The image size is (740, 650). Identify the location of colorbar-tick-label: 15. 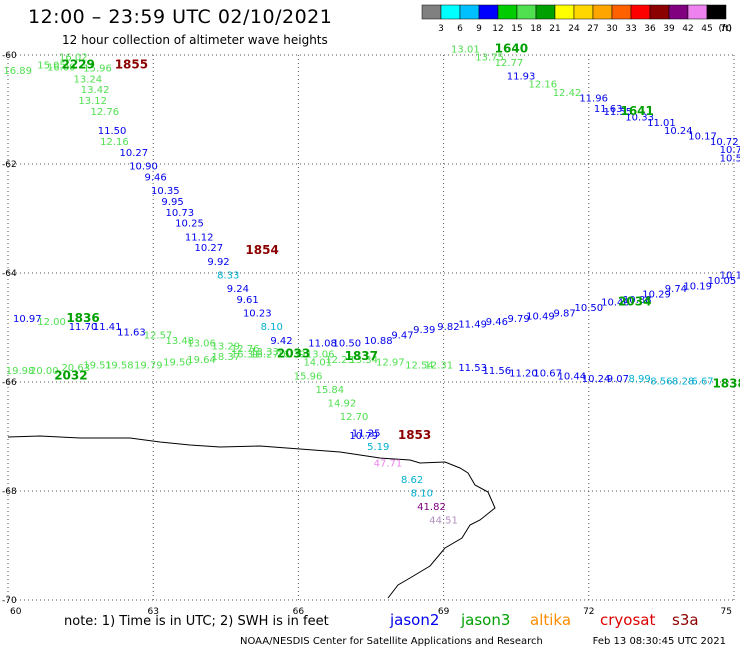
(516, 29).